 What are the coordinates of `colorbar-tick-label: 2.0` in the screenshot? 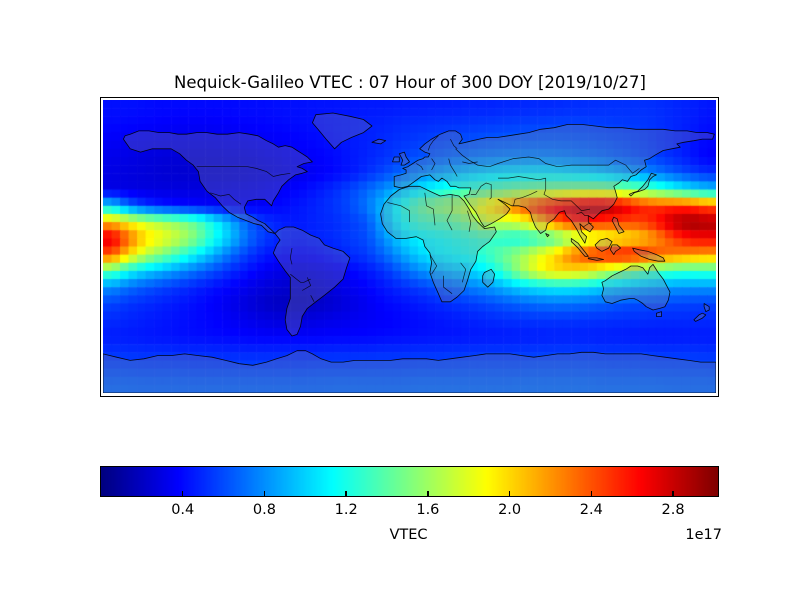 It's located at (510, 510).